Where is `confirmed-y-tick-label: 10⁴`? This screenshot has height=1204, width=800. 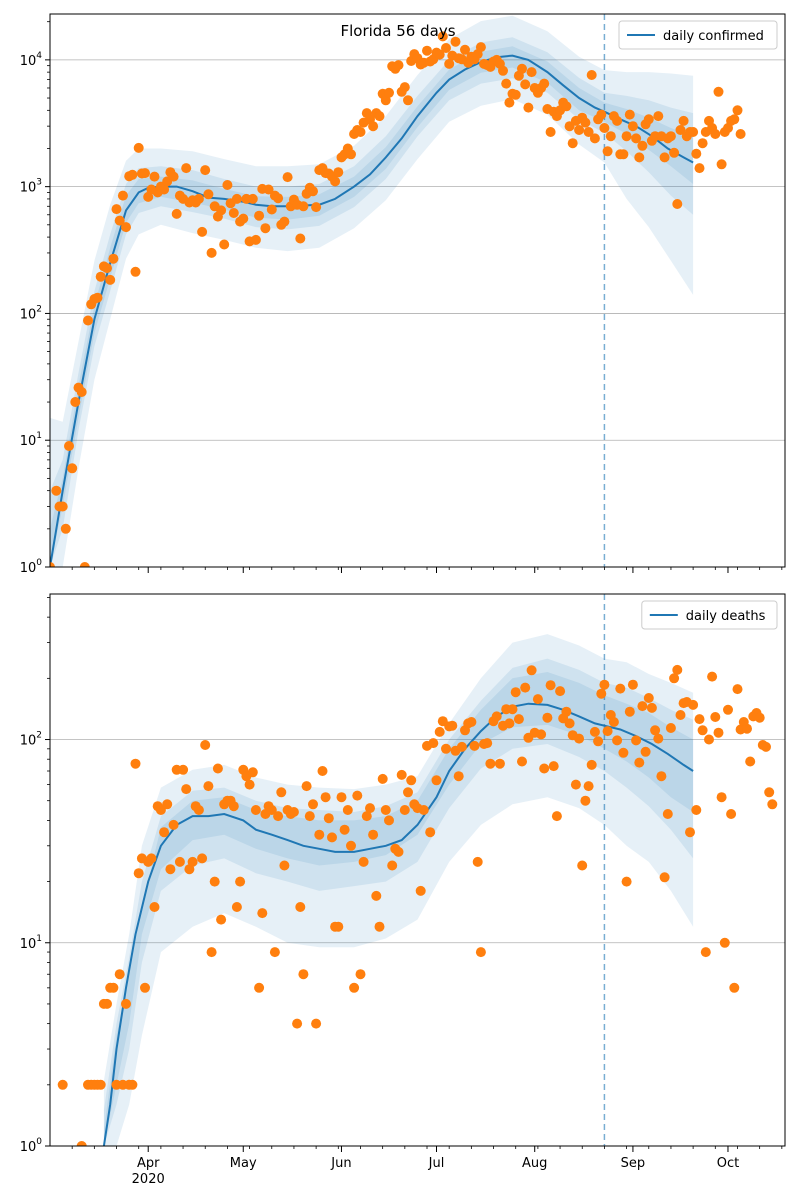 confirmed-y-tick-label: 10⁴ is located at coordinates (31, 60).